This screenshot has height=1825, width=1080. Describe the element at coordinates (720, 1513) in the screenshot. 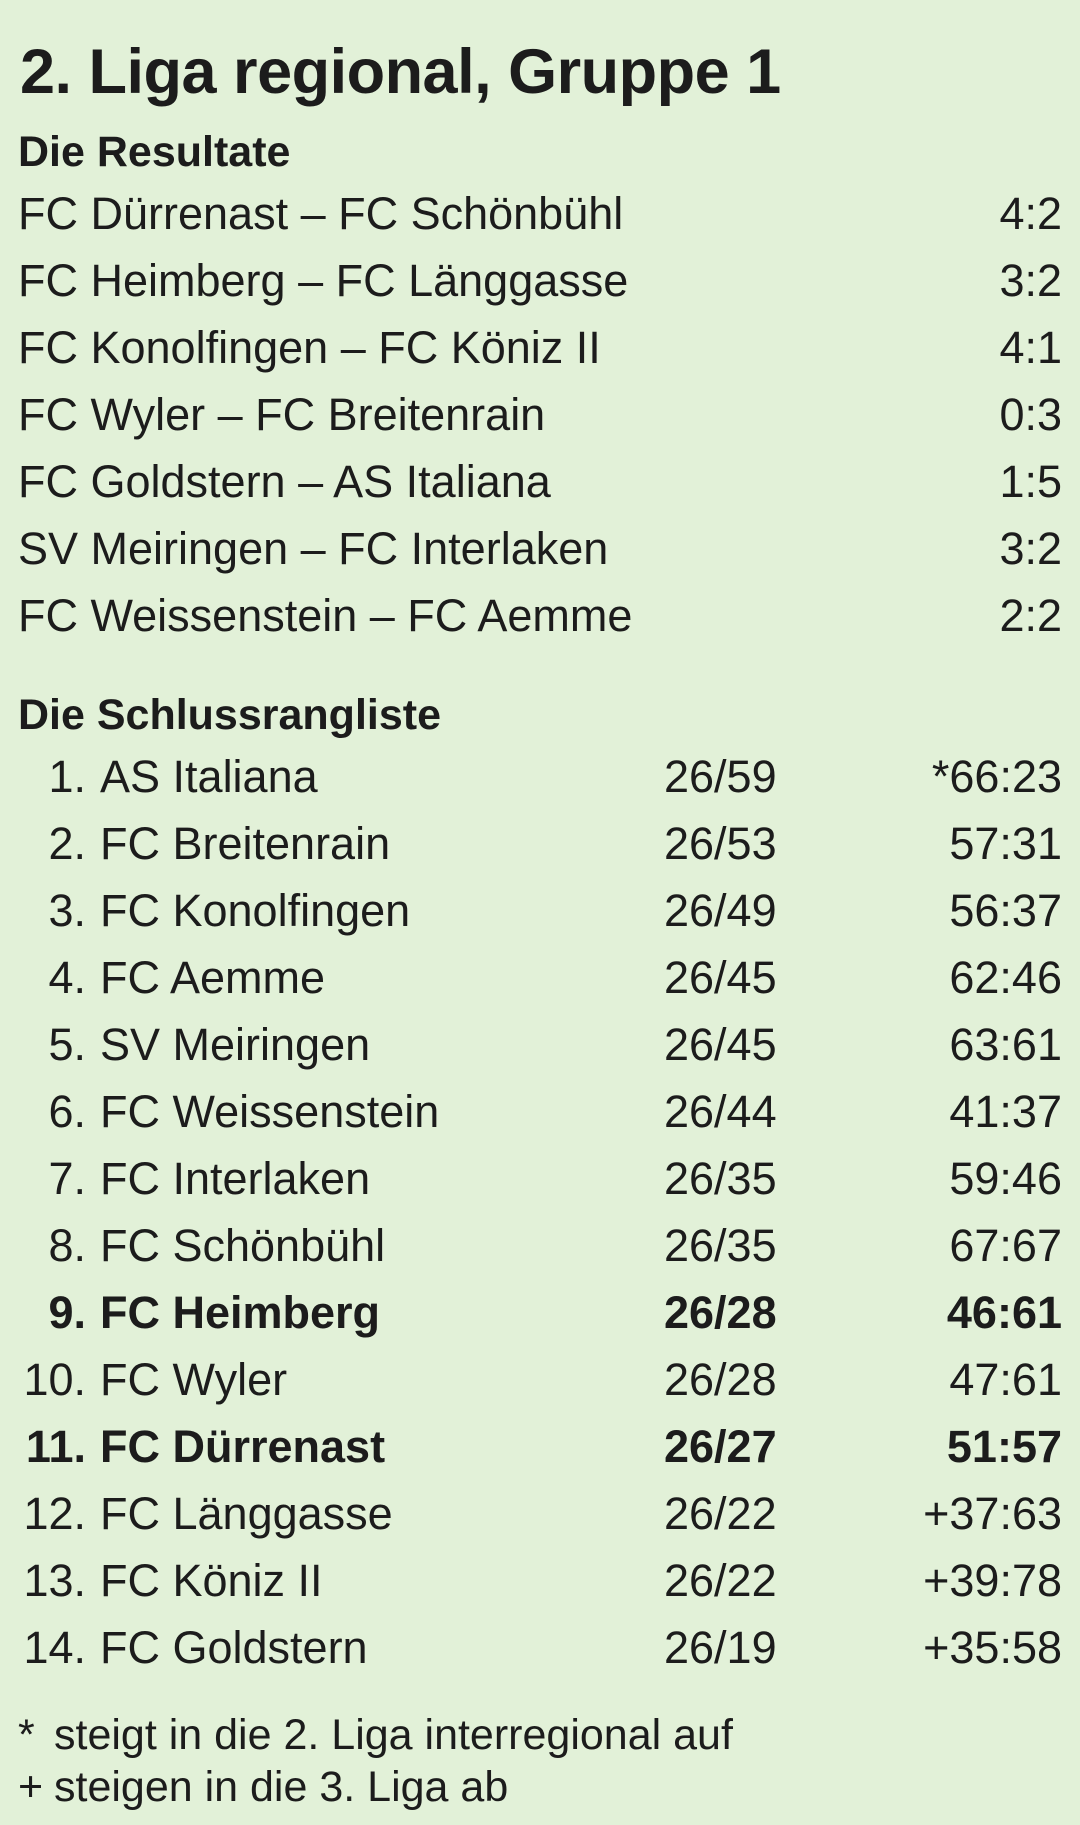

I see `games-points: 26/22` at that location.